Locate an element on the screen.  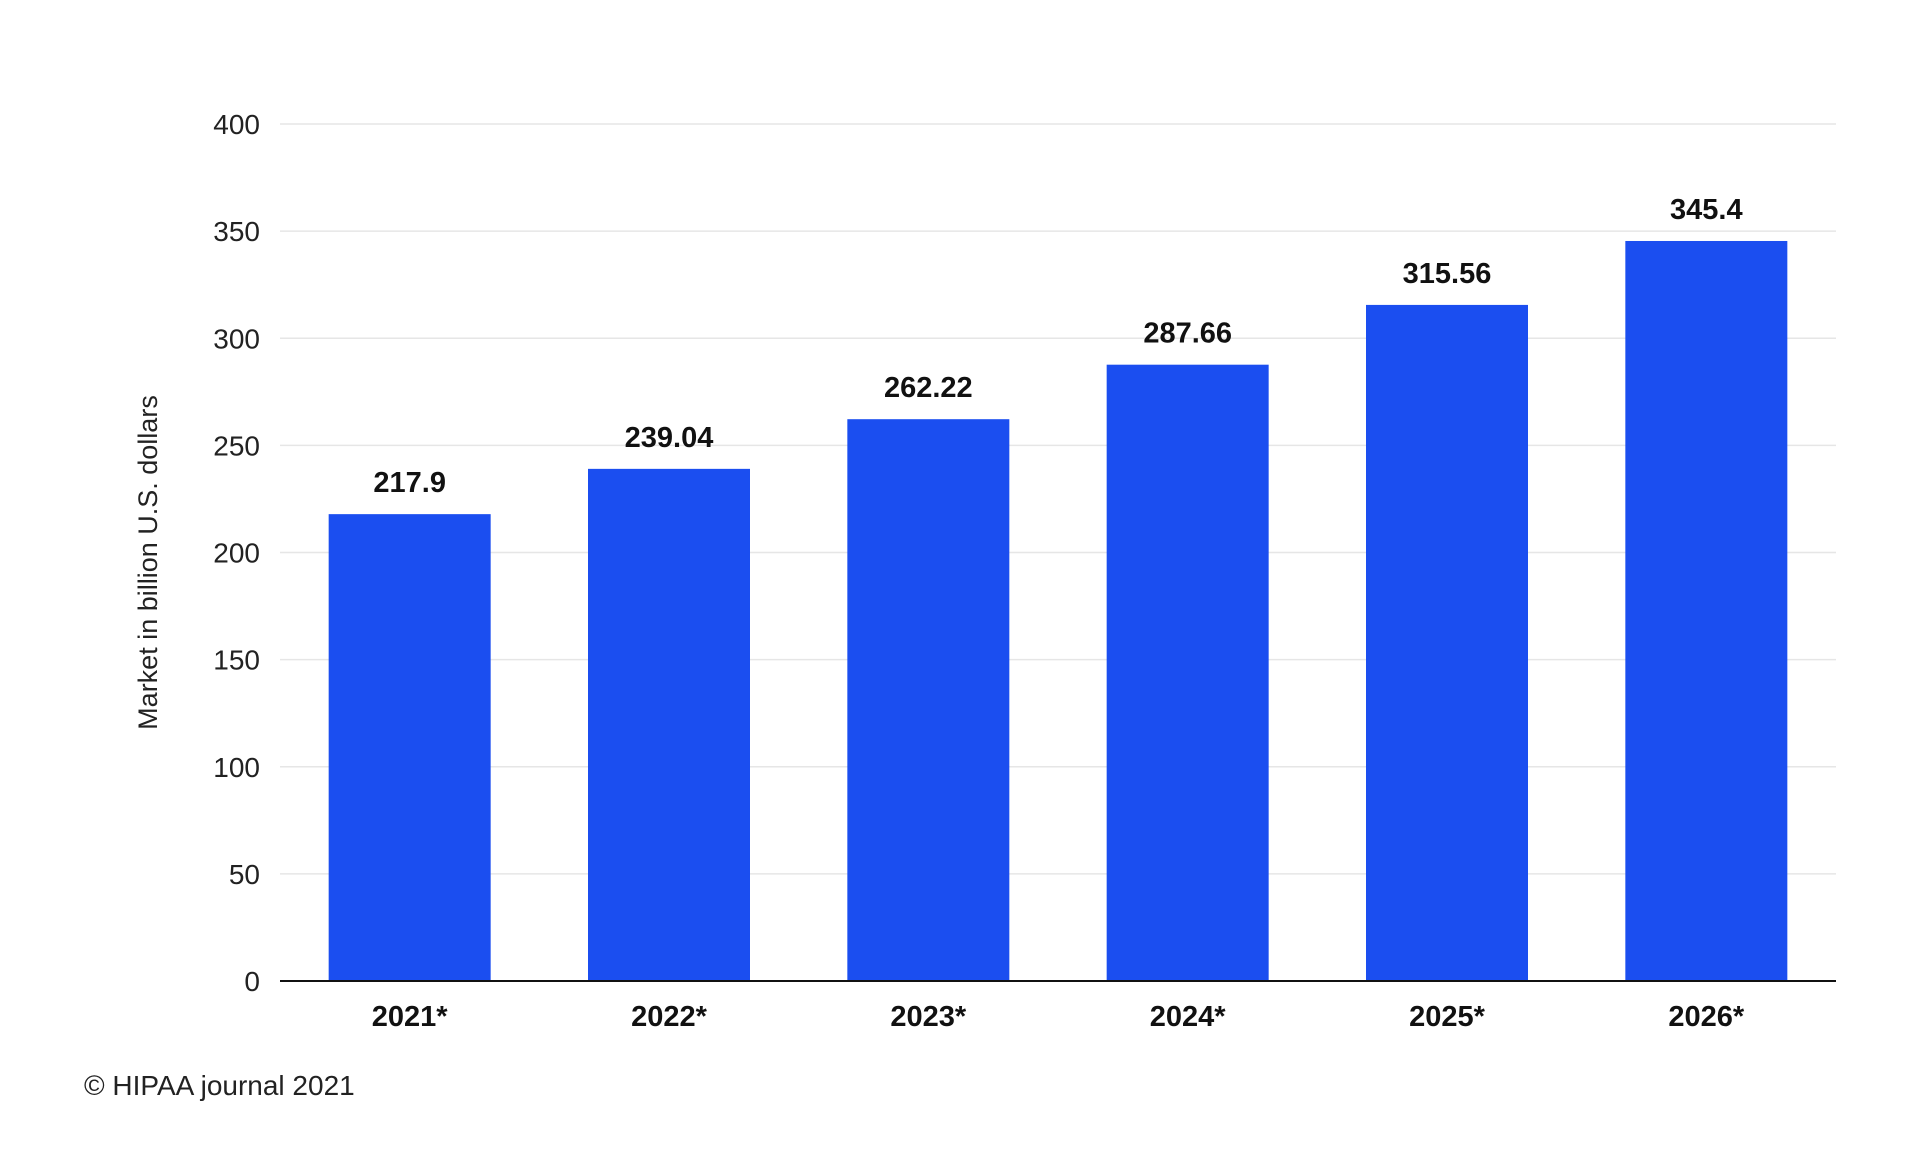
x-tick-label: 2022* is located at coordinates (669, 1017).